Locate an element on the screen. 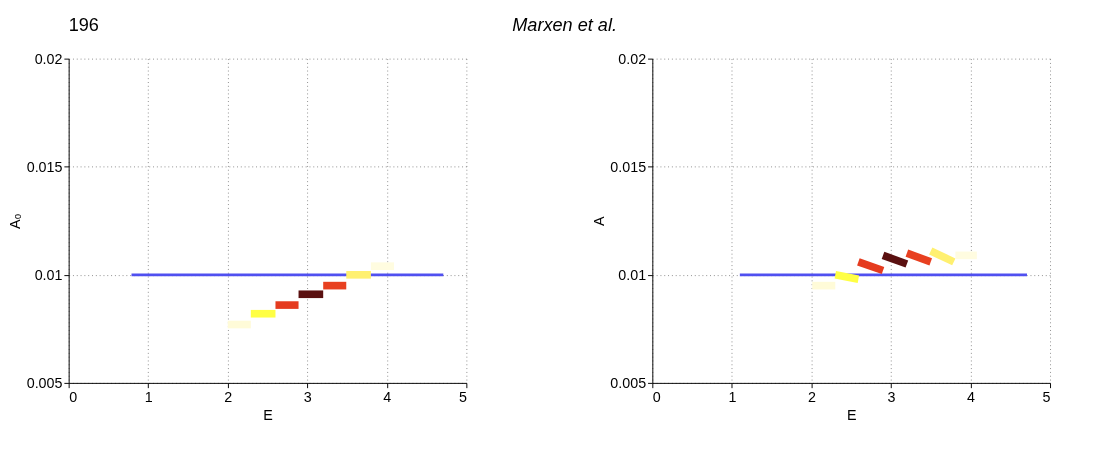  y-axis-title: A is located at coordinates (598, 221).